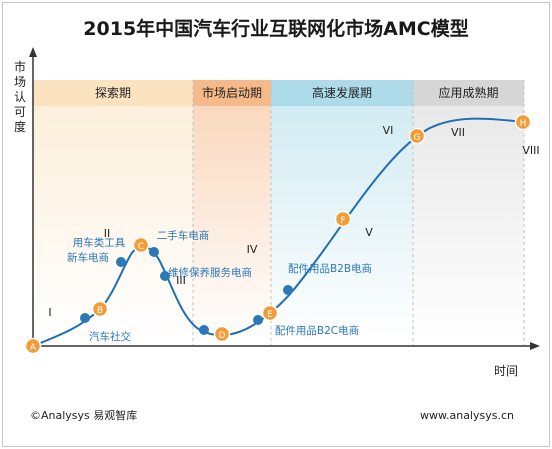 The width and height of the screenshot is (552, 449). Describe the element at coordinates (369, 232) in the screenshot. I see `phase-numeral-5: V` at that location.